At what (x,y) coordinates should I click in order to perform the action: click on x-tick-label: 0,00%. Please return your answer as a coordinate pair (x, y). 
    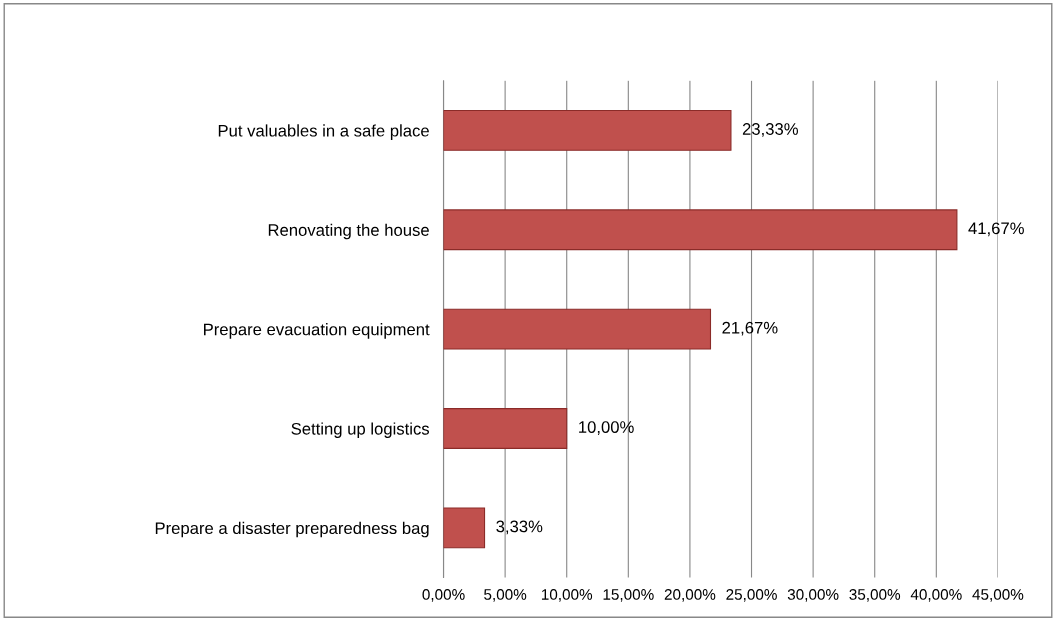
    Looking at the image, I should click on (443, 595).